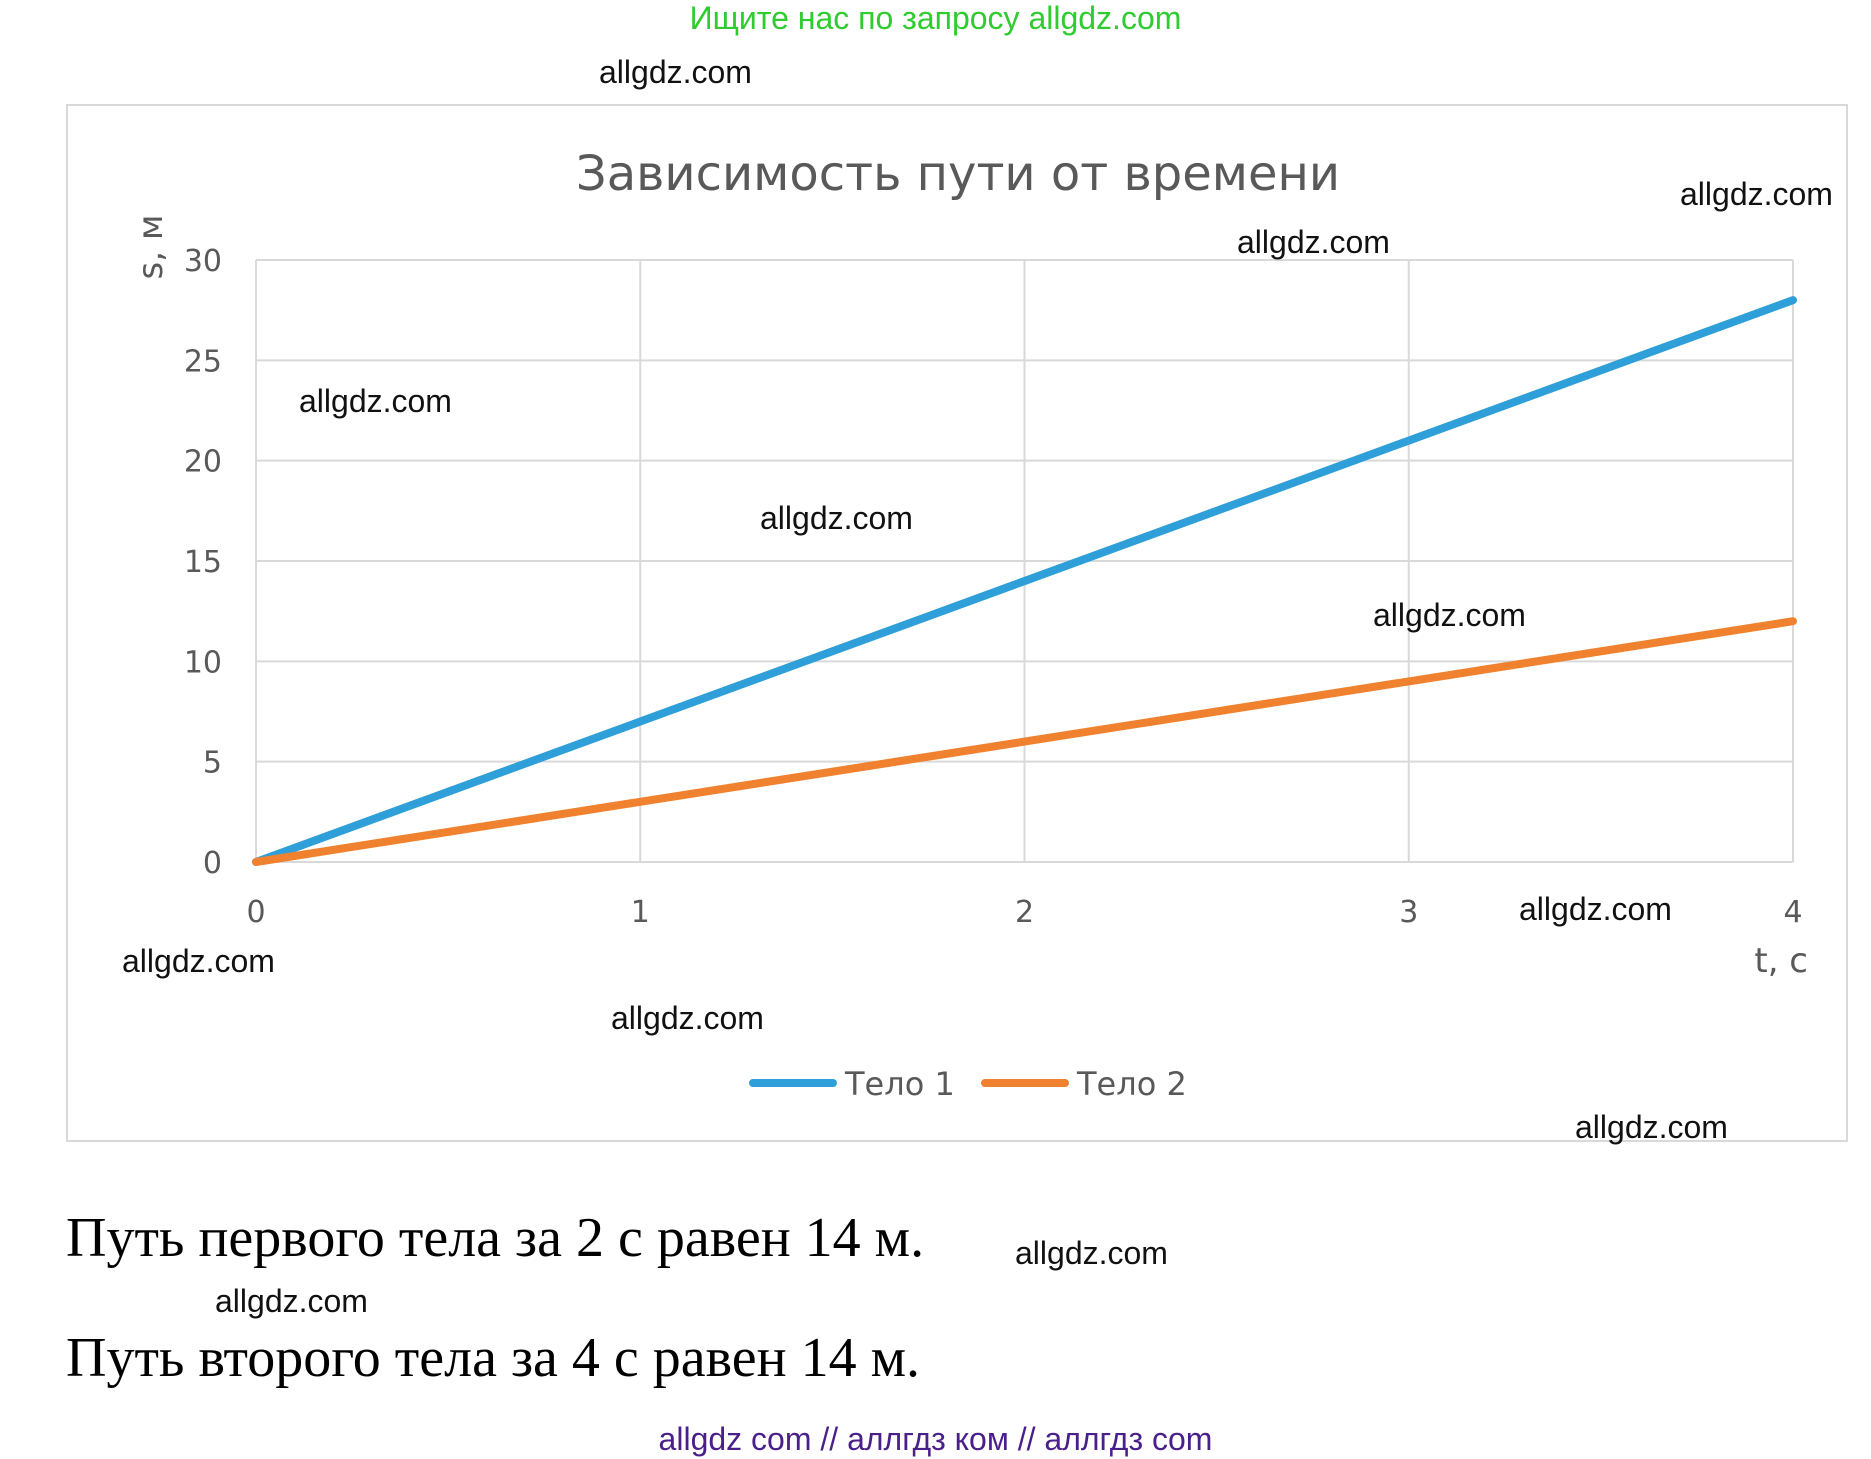  I want to click on x-tick-label: 3, so click(1408, 912).